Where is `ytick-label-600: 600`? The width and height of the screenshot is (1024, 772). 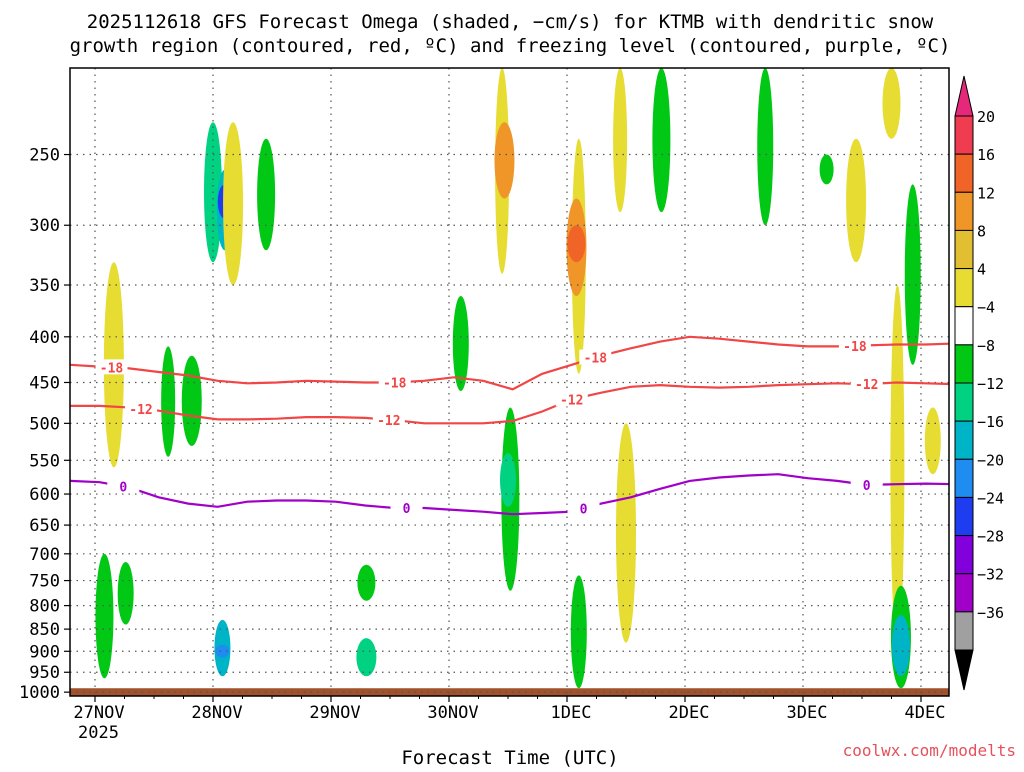 ytick-label-600: 600 is located at coordinates (44, 495).